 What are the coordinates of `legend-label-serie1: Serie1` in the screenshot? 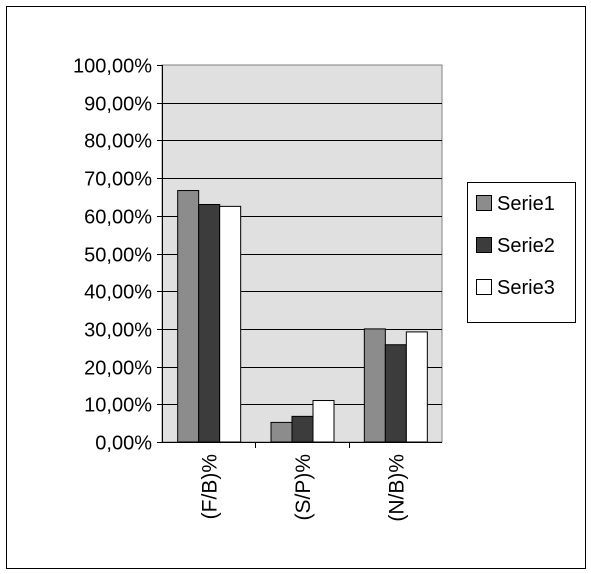 It's located at (526, 204).